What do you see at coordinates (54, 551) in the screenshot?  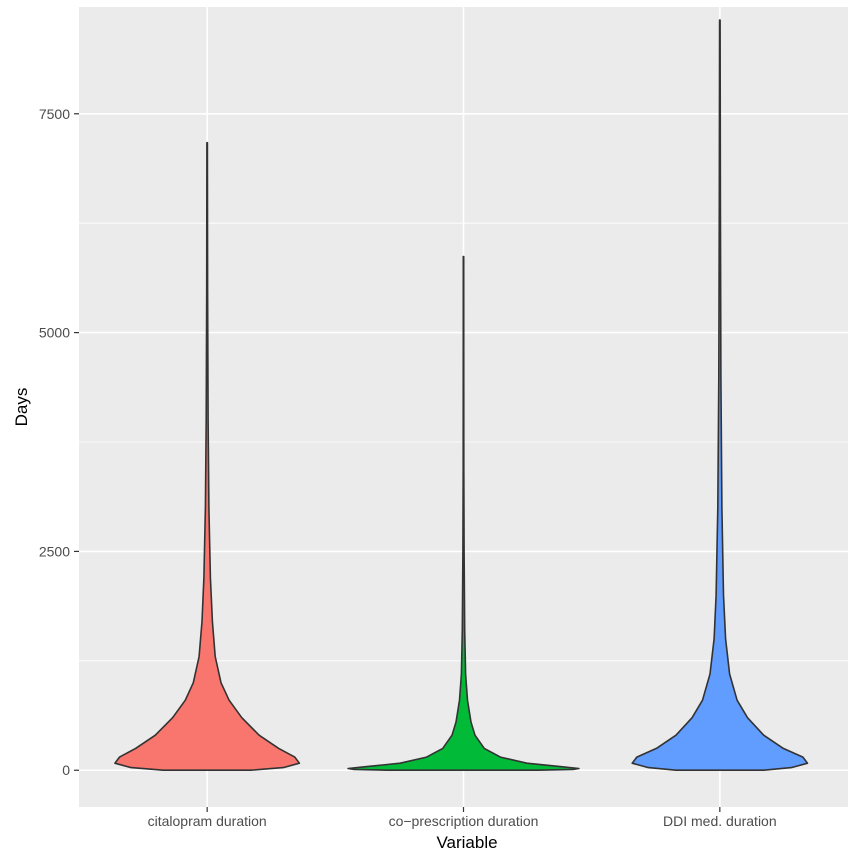 I see `y-tick-label: 2500` at bounding box center [54, 551].